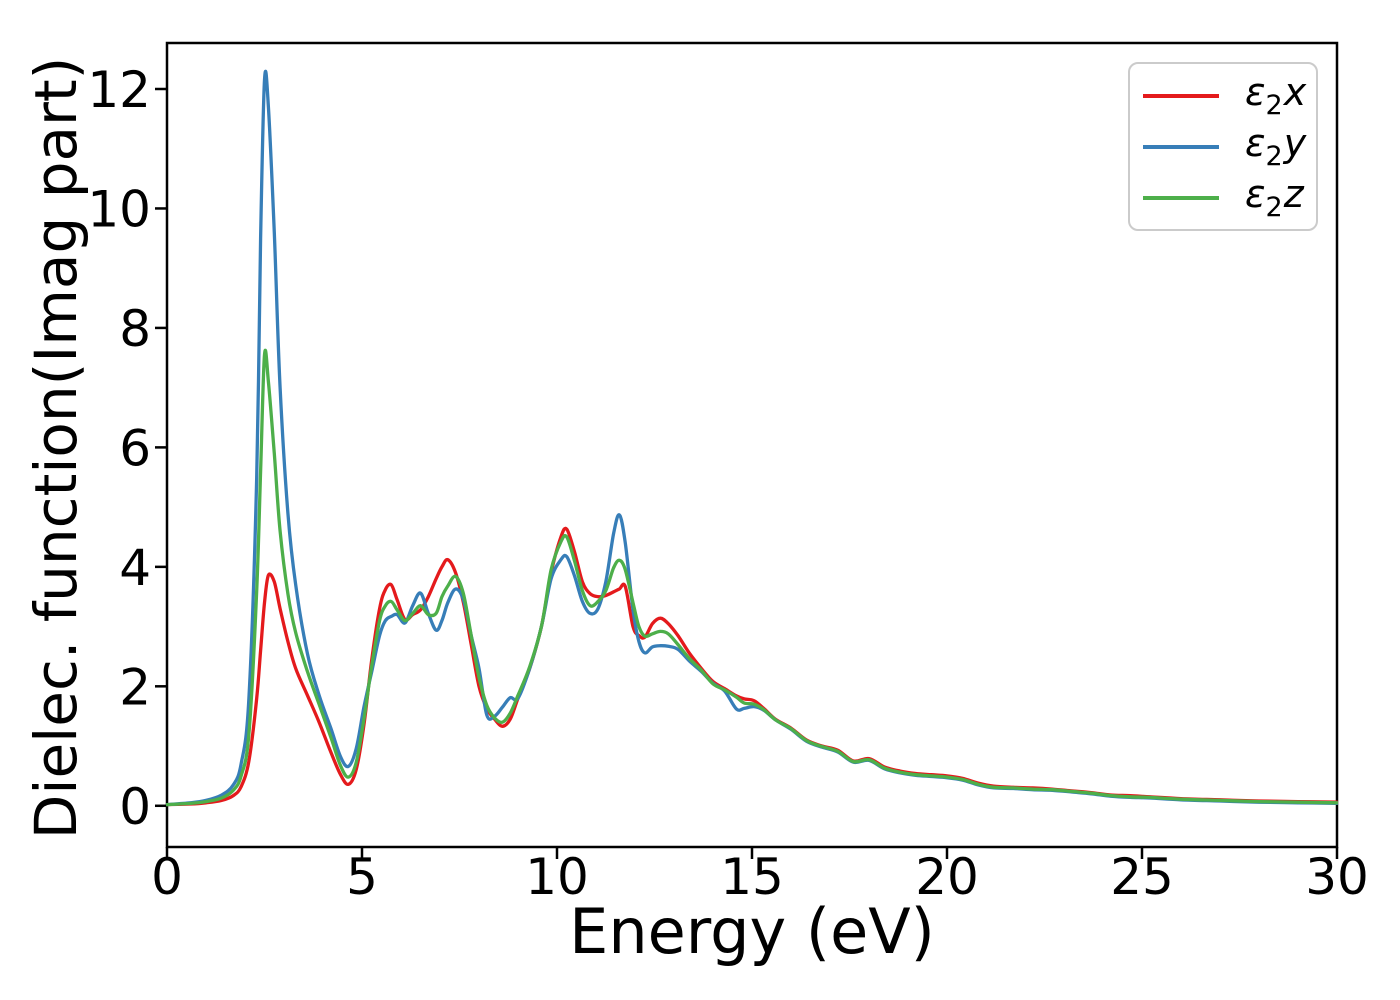 The width and height of the screenshot is (1400, 1000). Describe the element at coordinates (557, 877) in the screenshot. I see `x-tick-label: 10` at that location.